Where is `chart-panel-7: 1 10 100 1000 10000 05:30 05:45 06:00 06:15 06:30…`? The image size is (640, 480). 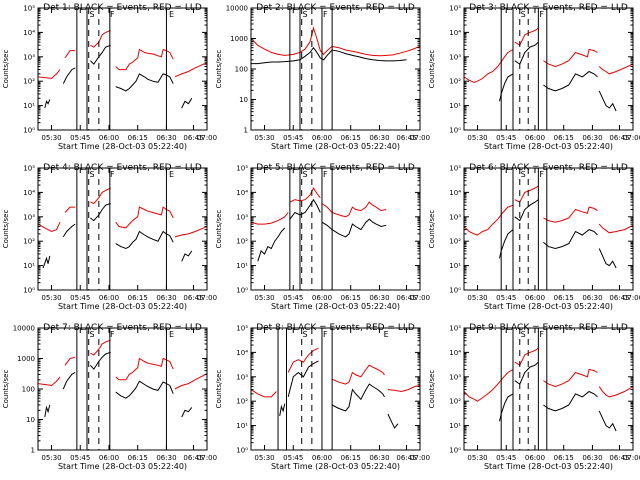 chart-panel-7: 1 10 100 1000 10000 05:30 05:45 06:00 06:15 06:30… is located at coordinates (109, 397).